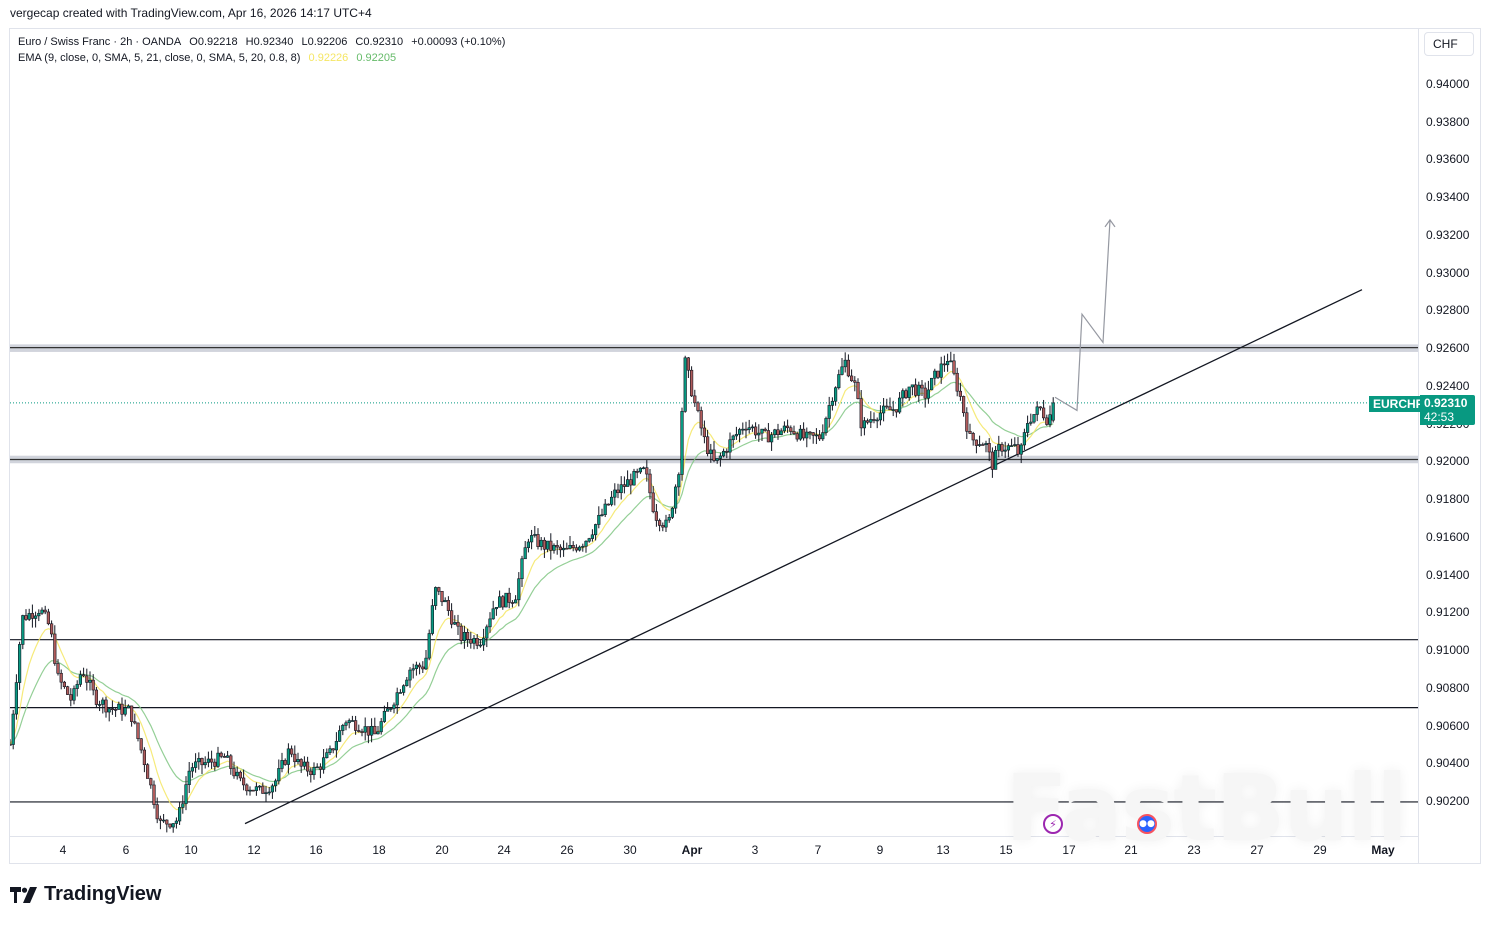 The width and height of the screenshot is (1491, 925). I want to click on currency-button: CHF, so click(1449, 44).